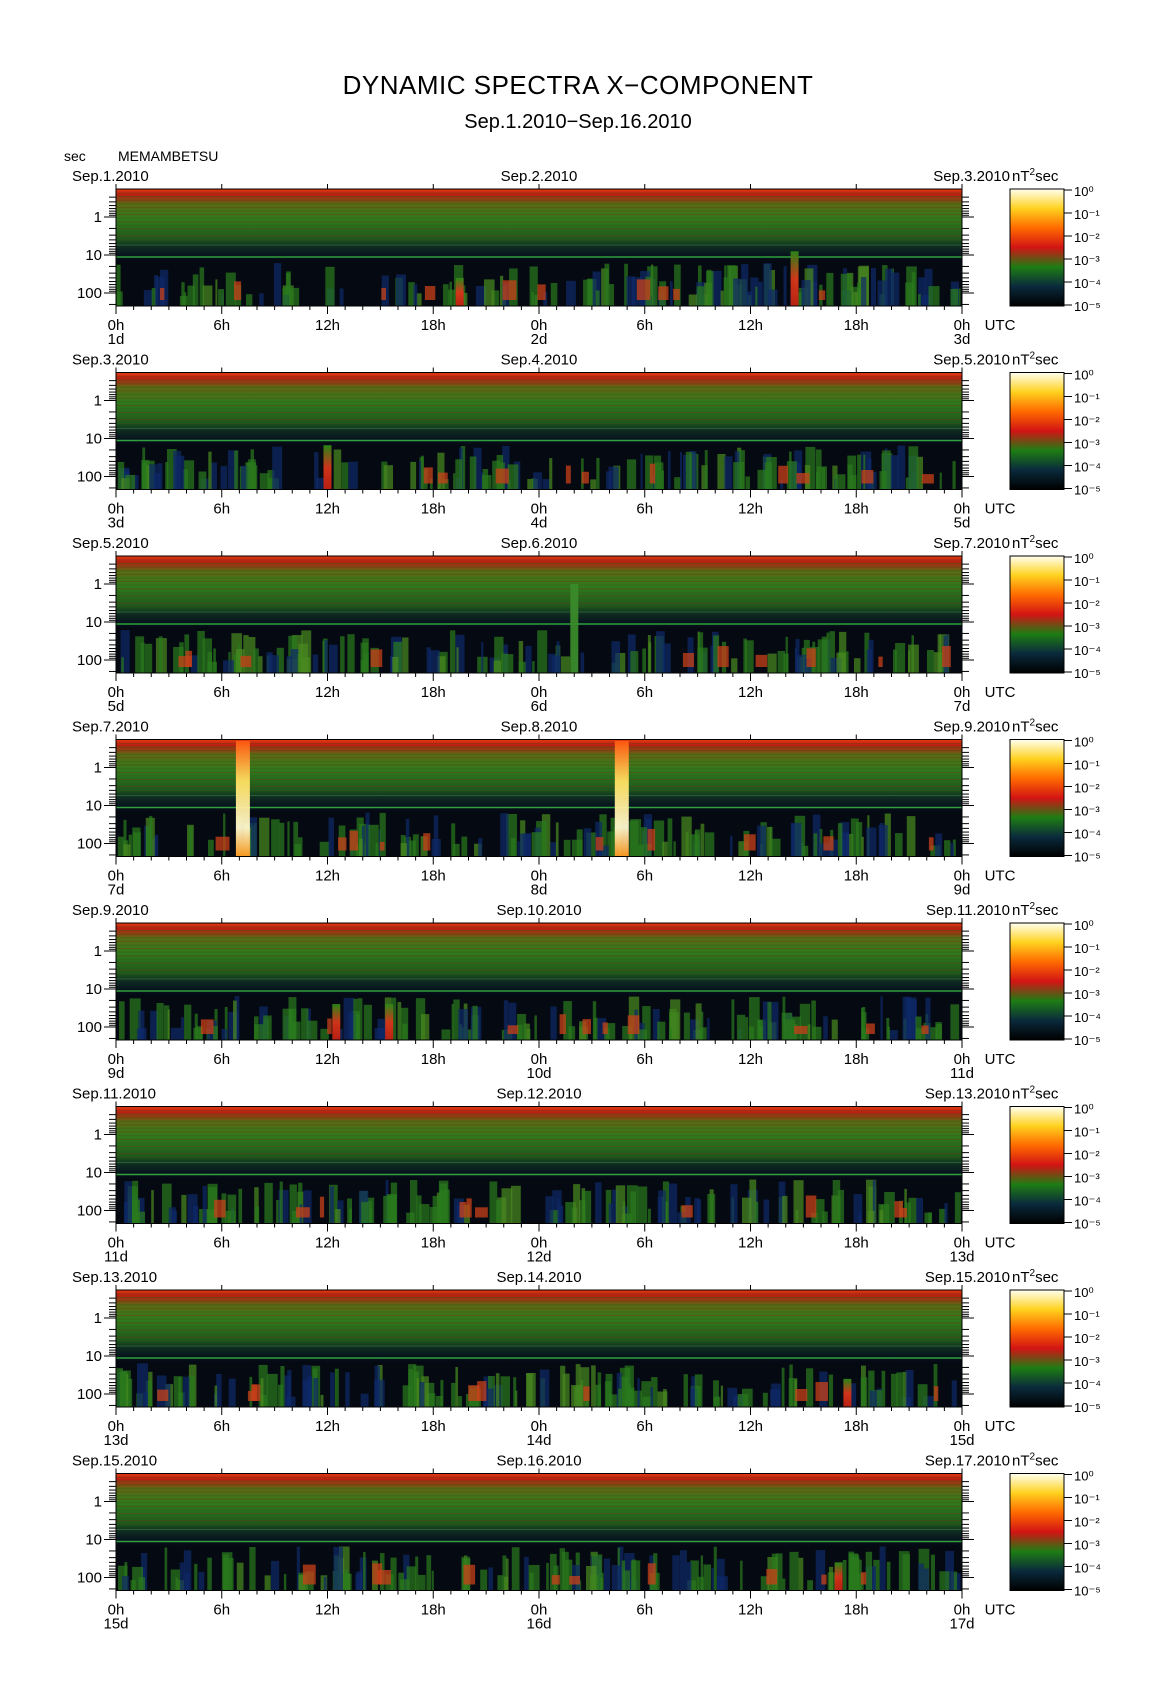  What do you see at coordinates (116, 890) in the screenshot?
I see `day-label: 7d` at bounding box center [116, 890].